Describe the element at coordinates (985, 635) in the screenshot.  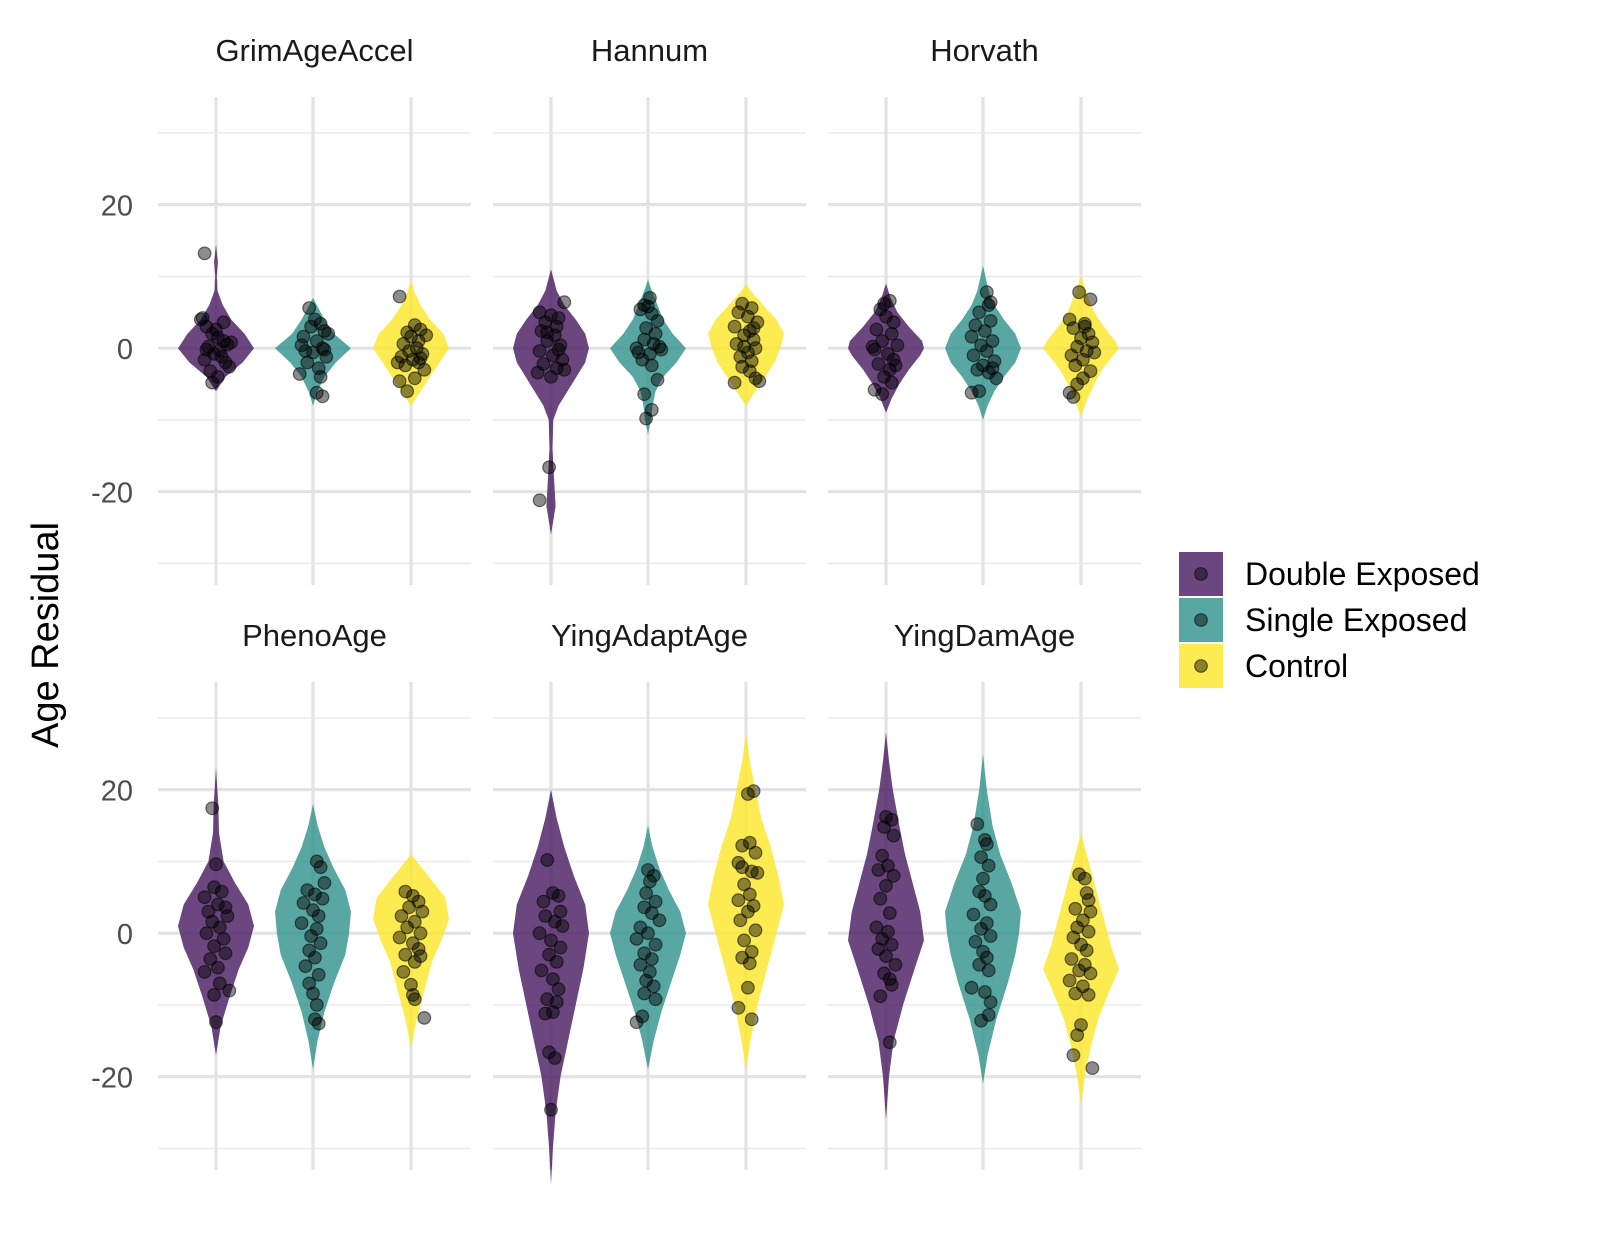
I see `panel-title: YingDamAge` at that location.